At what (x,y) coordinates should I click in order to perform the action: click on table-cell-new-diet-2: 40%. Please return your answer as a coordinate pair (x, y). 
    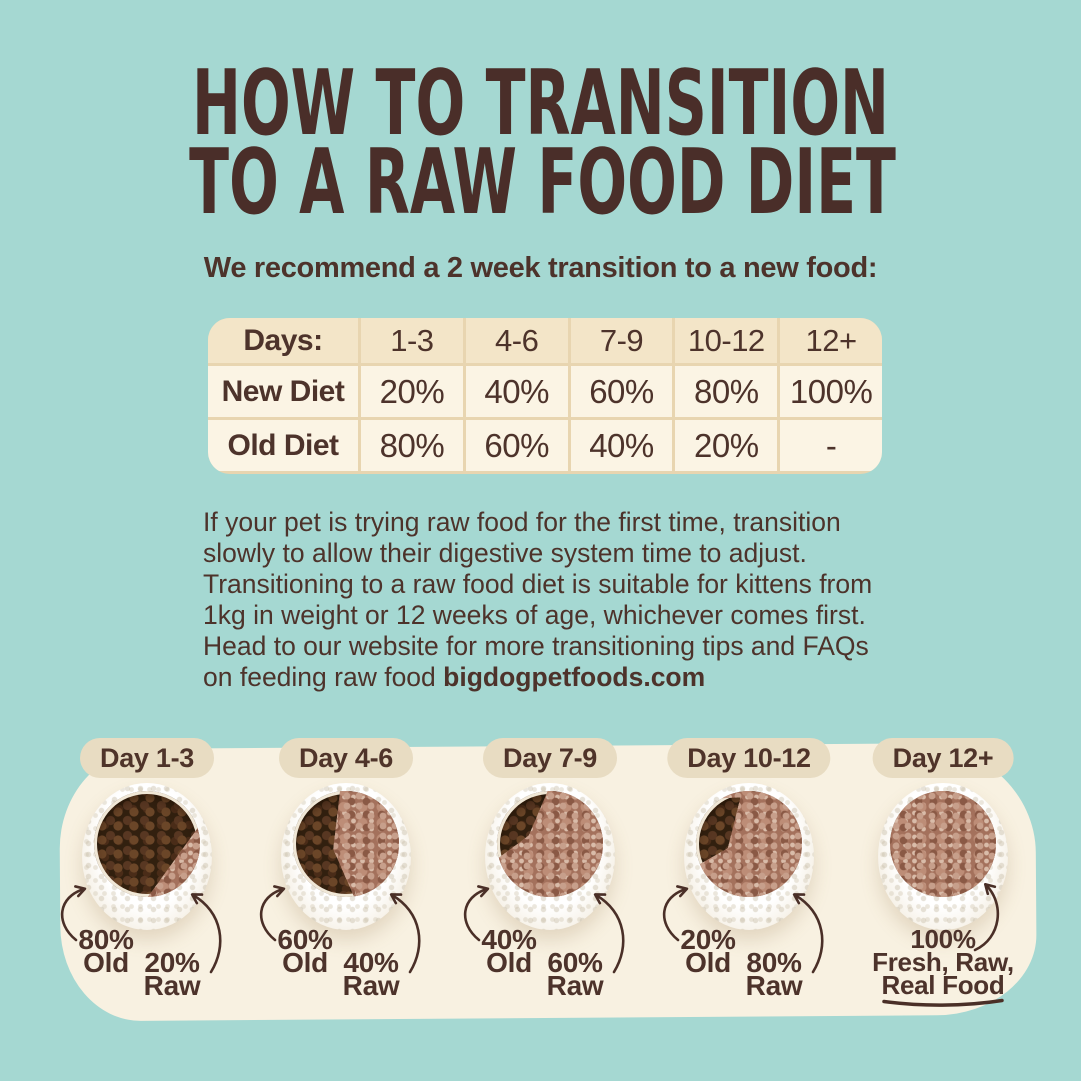
    Looking at the image, I should click on (516, 391).